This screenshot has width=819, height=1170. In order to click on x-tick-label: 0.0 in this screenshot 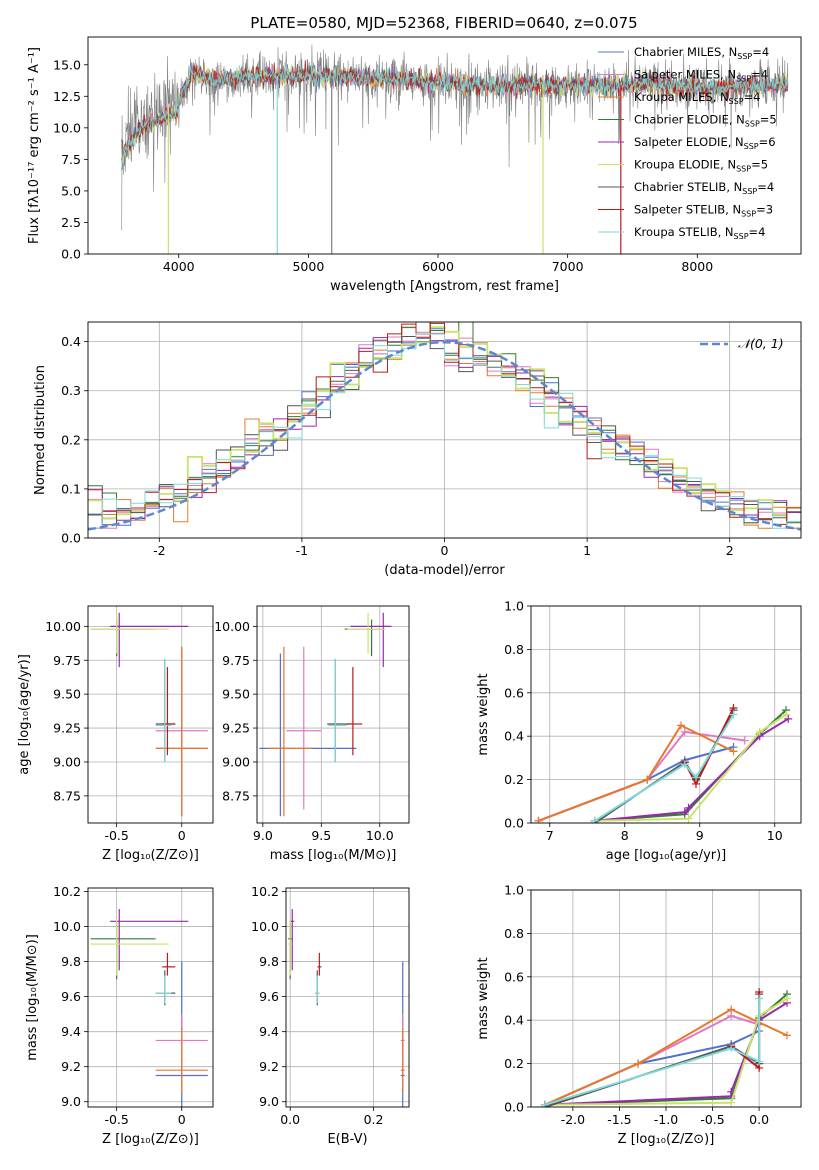, I will do `click(290, 1119)`.